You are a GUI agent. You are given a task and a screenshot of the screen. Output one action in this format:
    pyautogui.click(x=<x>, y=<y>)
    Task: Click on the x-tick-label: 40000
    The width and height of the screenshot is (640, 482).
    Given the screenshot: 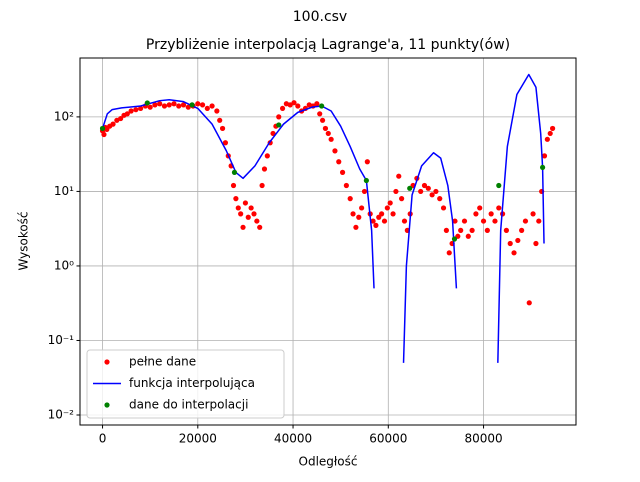 What is the action you would take?
    pyautogui.click(x=293, y=439)
    